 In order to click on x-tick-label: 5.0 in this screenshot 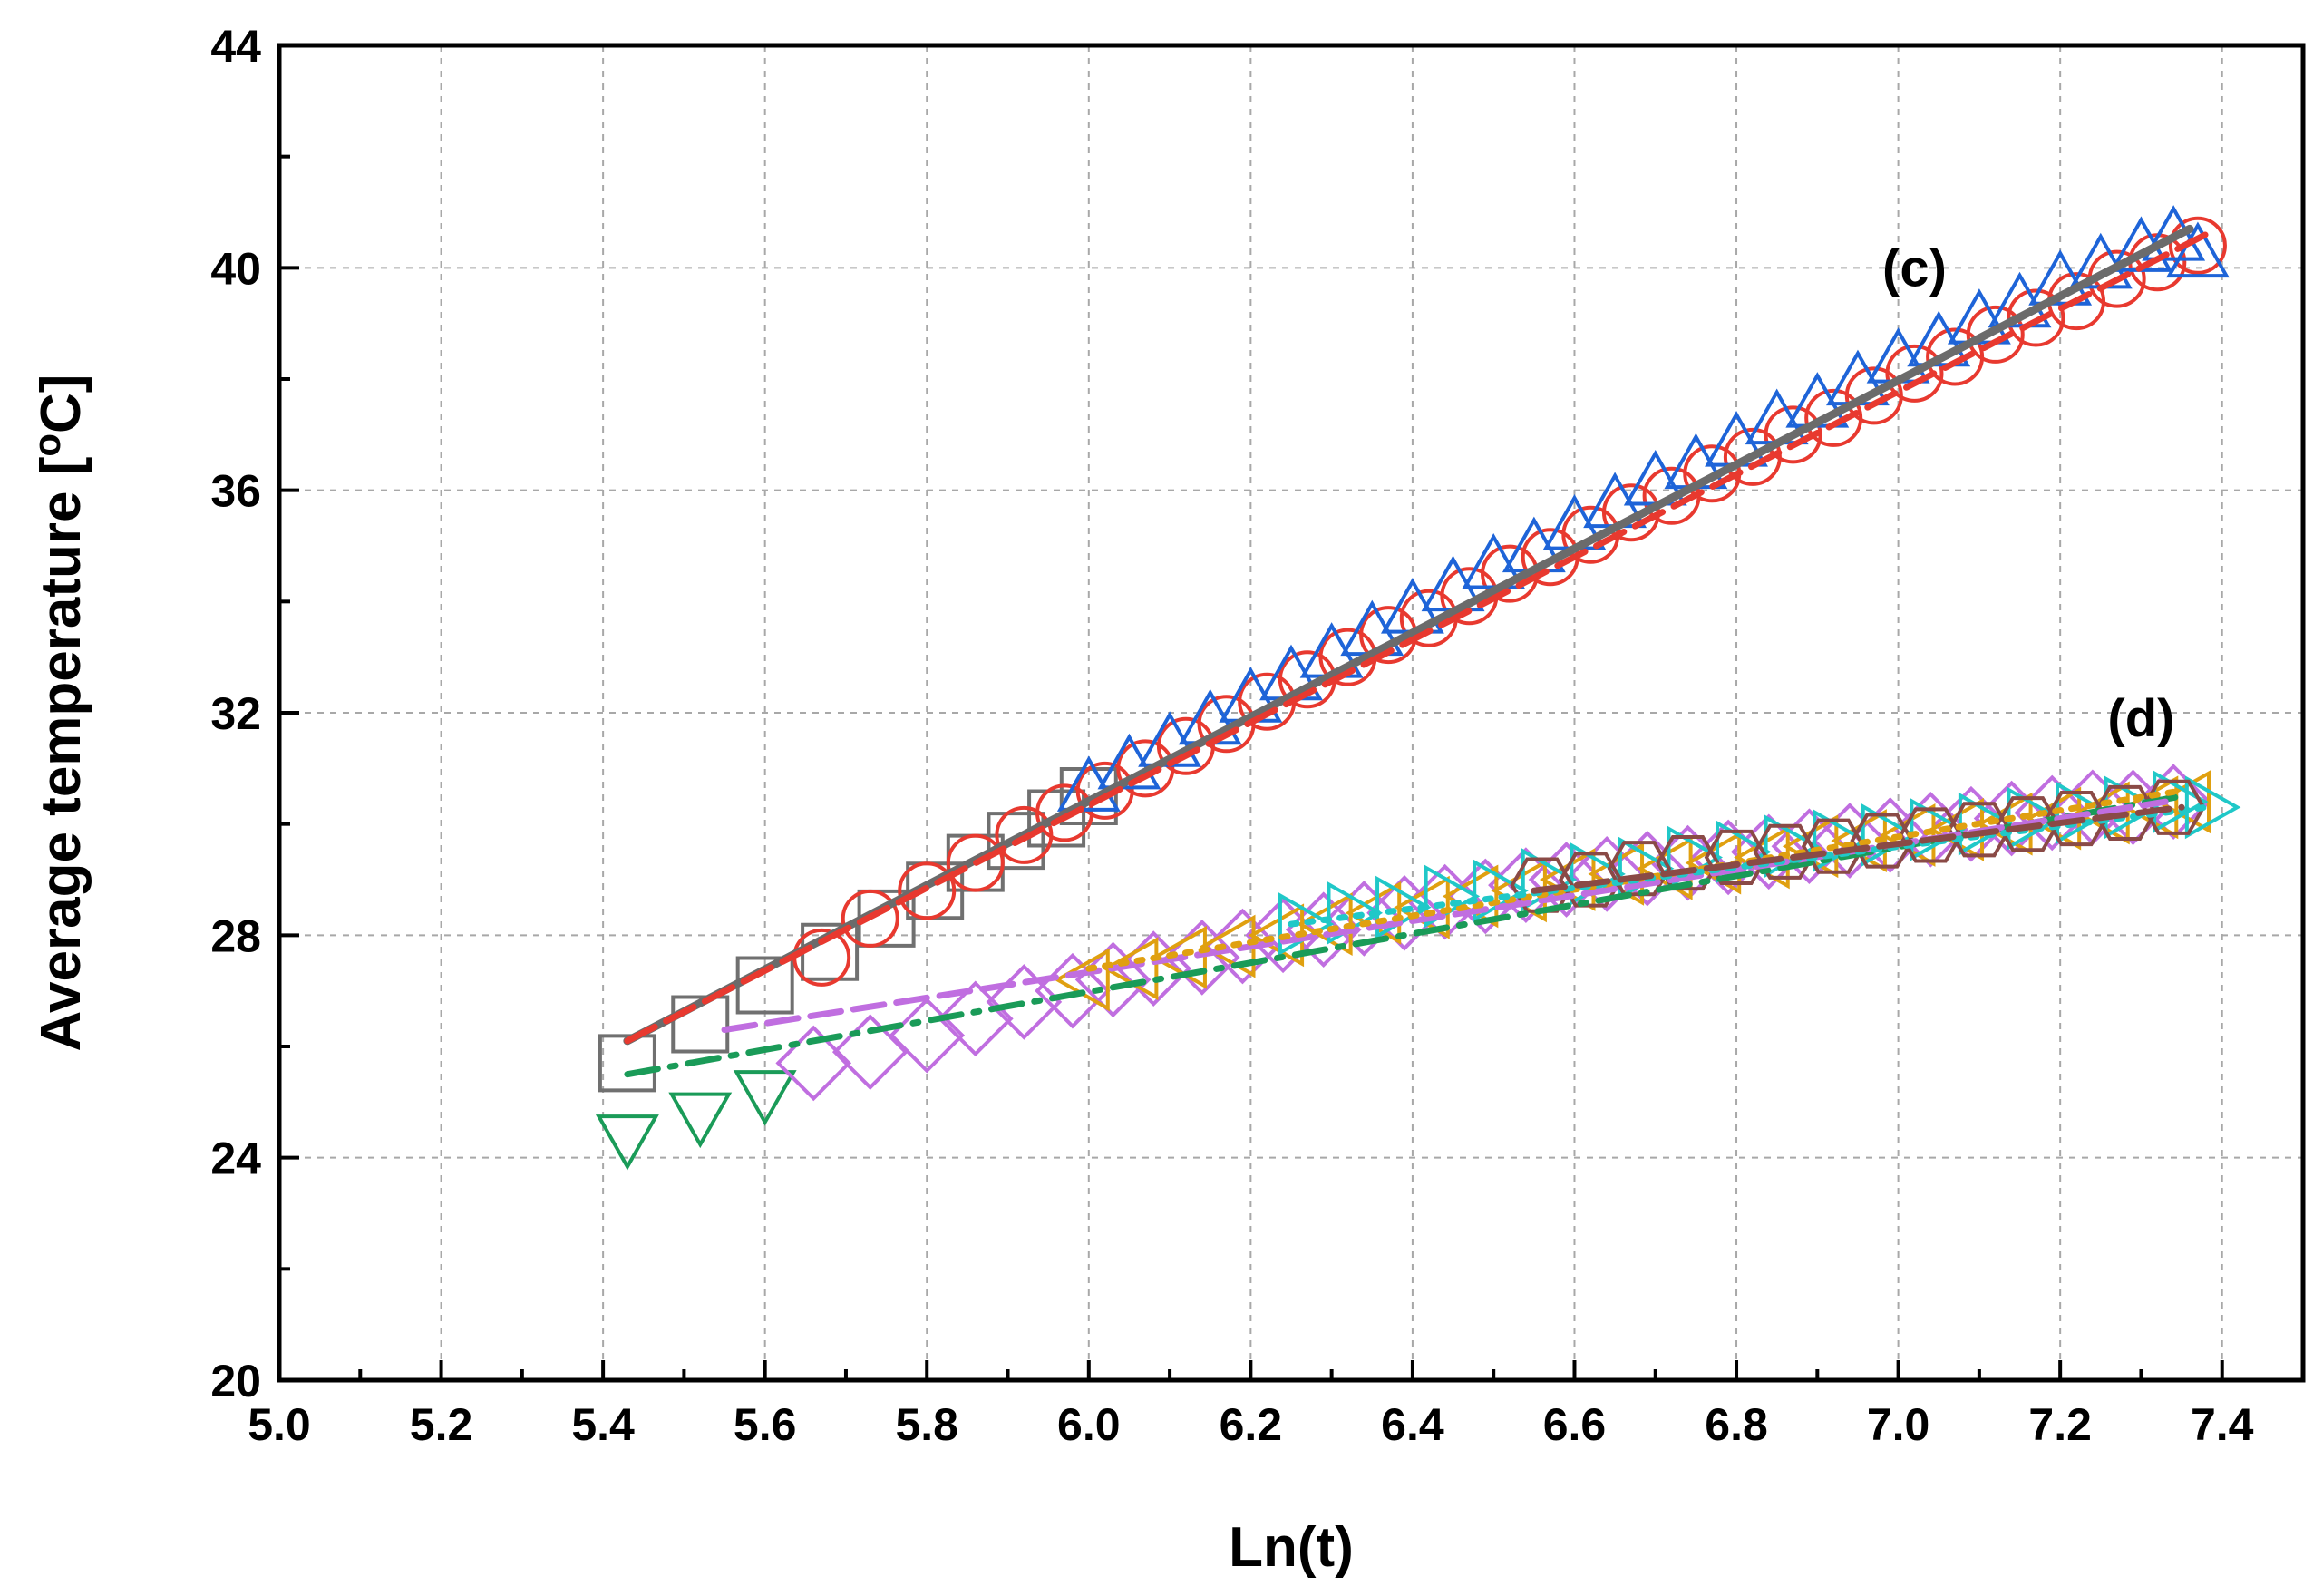, I will do `click(279, 1424)`.